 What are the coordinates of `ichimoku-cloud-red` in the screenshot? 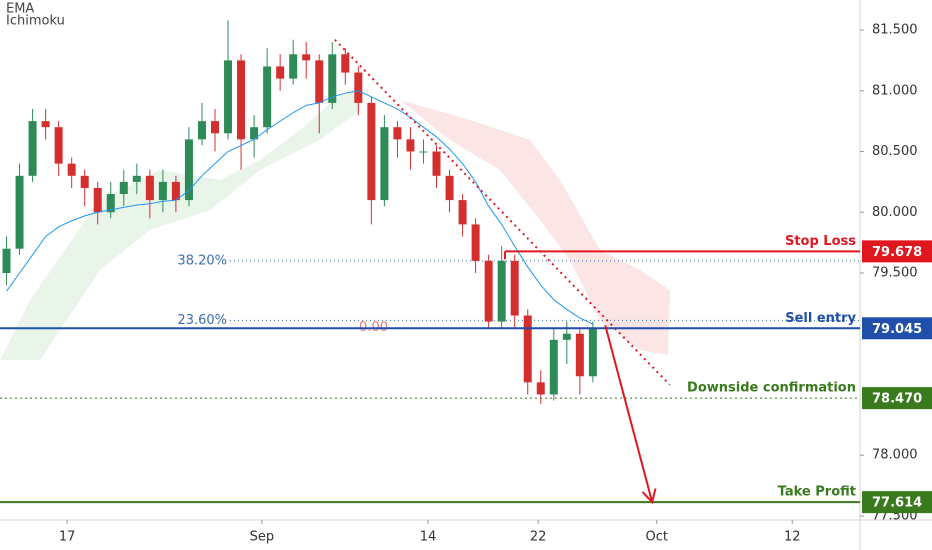 It's located at (535, 227).